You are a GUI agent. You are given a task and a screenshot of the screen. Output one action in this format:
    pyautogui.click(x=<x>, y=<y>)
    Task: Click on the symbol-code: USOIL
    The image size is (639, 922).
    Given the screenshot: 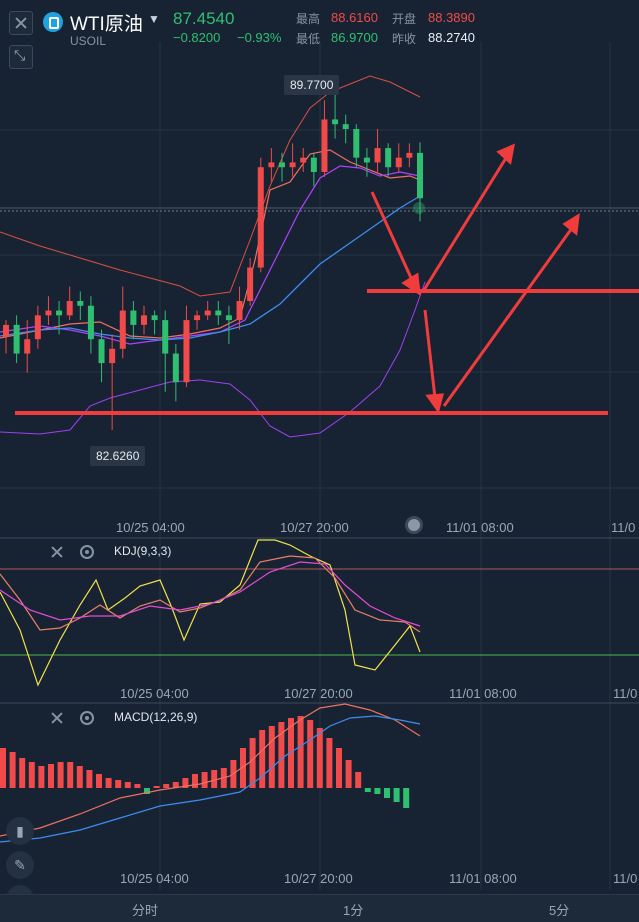 What is the action you would take?
    pyautogui.click(x=88, y=41)
    